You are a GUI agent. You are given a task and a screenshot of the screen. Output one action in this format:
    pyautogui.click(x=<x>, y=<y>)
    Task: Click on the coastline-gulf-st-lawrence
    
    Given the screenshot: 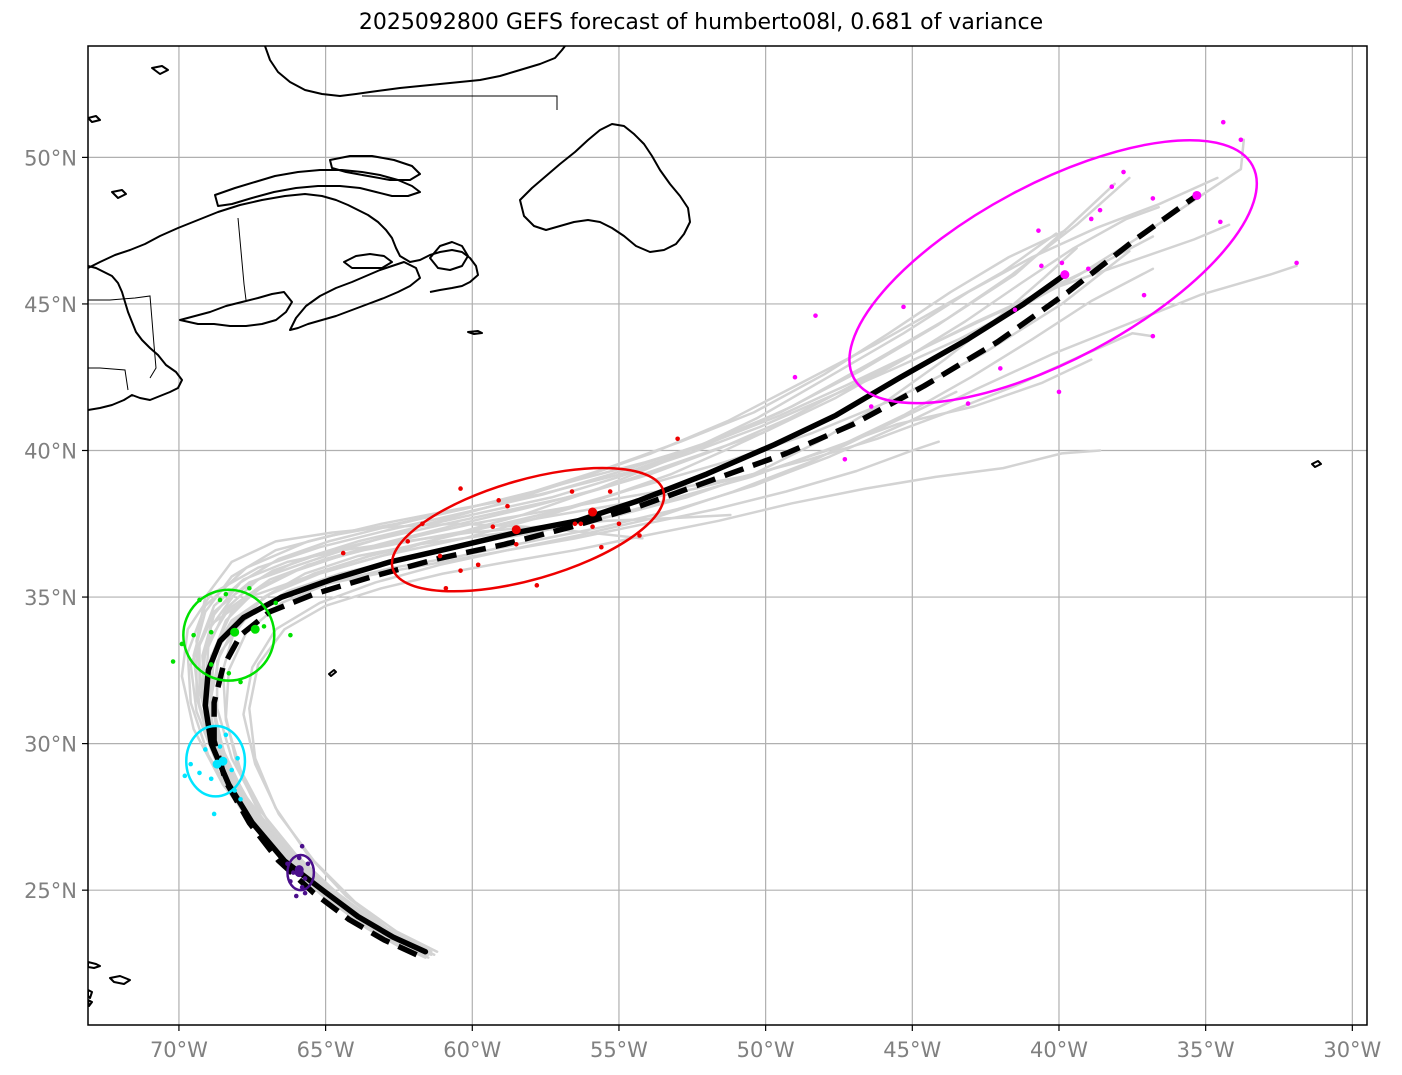 What is the action you would take?
    pyautogui.click(x=283, y=243)
    